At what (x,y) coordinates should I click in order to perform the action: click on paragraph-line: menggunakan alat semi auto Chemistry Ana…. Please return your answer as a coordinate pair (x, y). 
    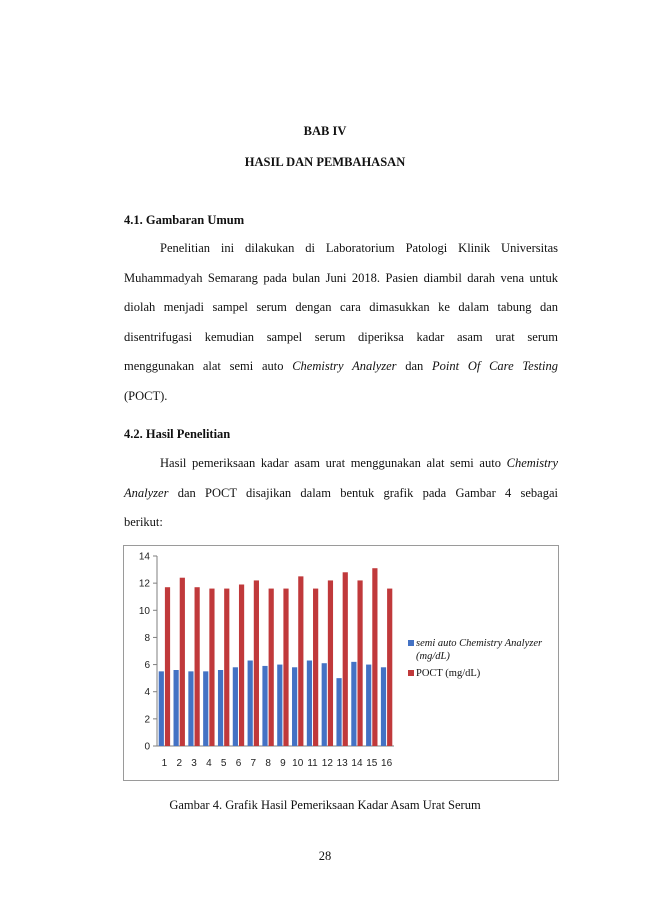
    Looking at the image, I should click on (341, 367).